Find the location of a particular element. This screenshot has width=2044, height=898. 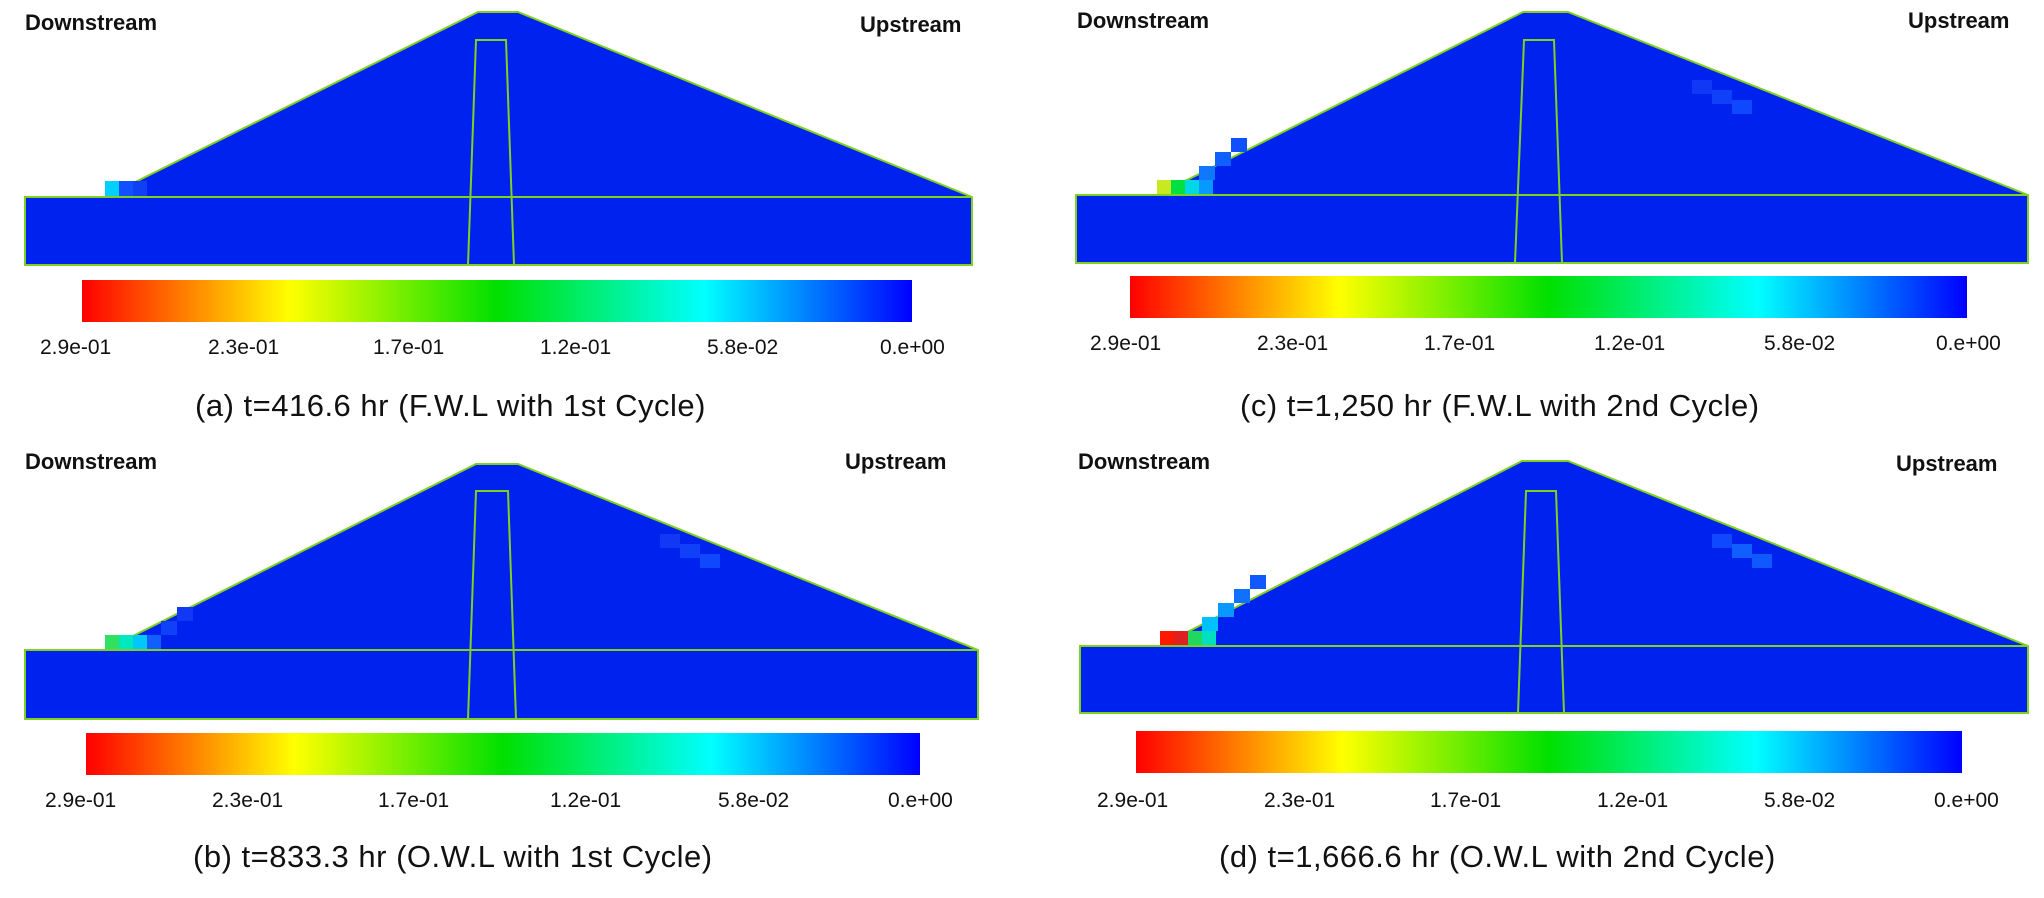

dam-contour-d is located at coordinates (1554, 587).